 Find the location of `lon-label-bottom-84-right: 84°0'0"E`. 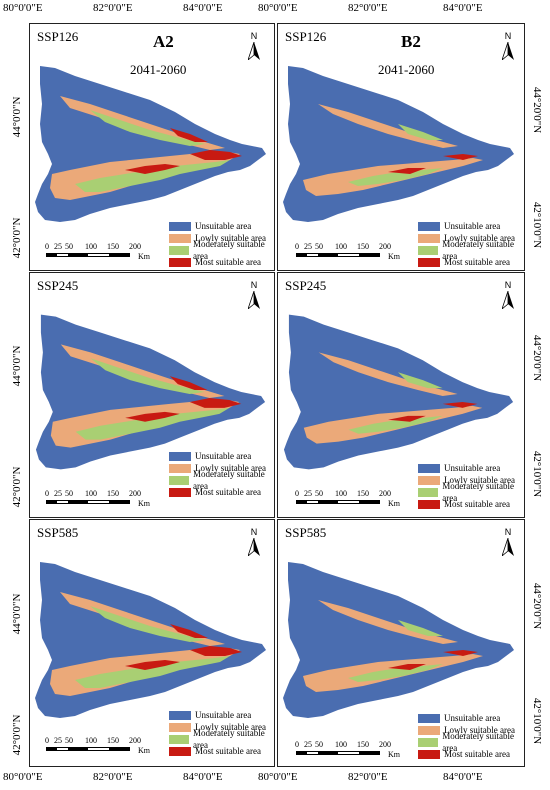

lon-label-bottom-84-right: 84°0'0"E is located at coordinates (463, 777).